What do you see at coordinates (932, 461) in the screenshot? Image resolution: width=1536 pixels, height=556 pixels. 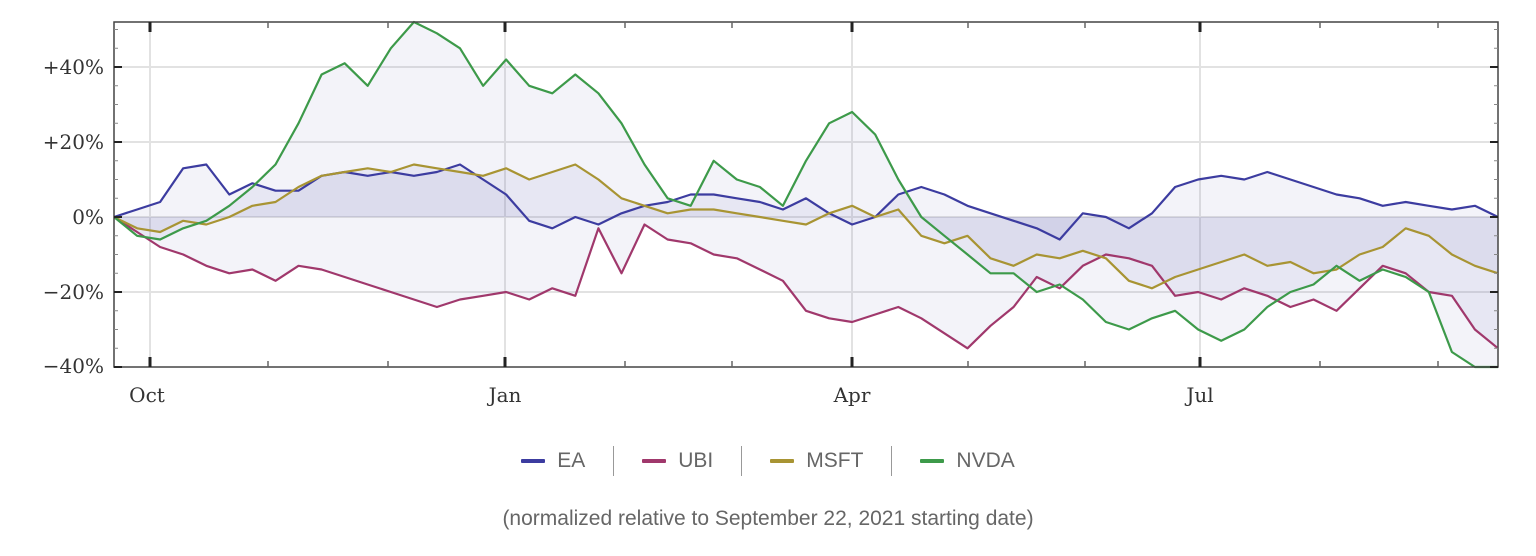 I see `legend-swatch-nvda` at bounding box center [932, 461].